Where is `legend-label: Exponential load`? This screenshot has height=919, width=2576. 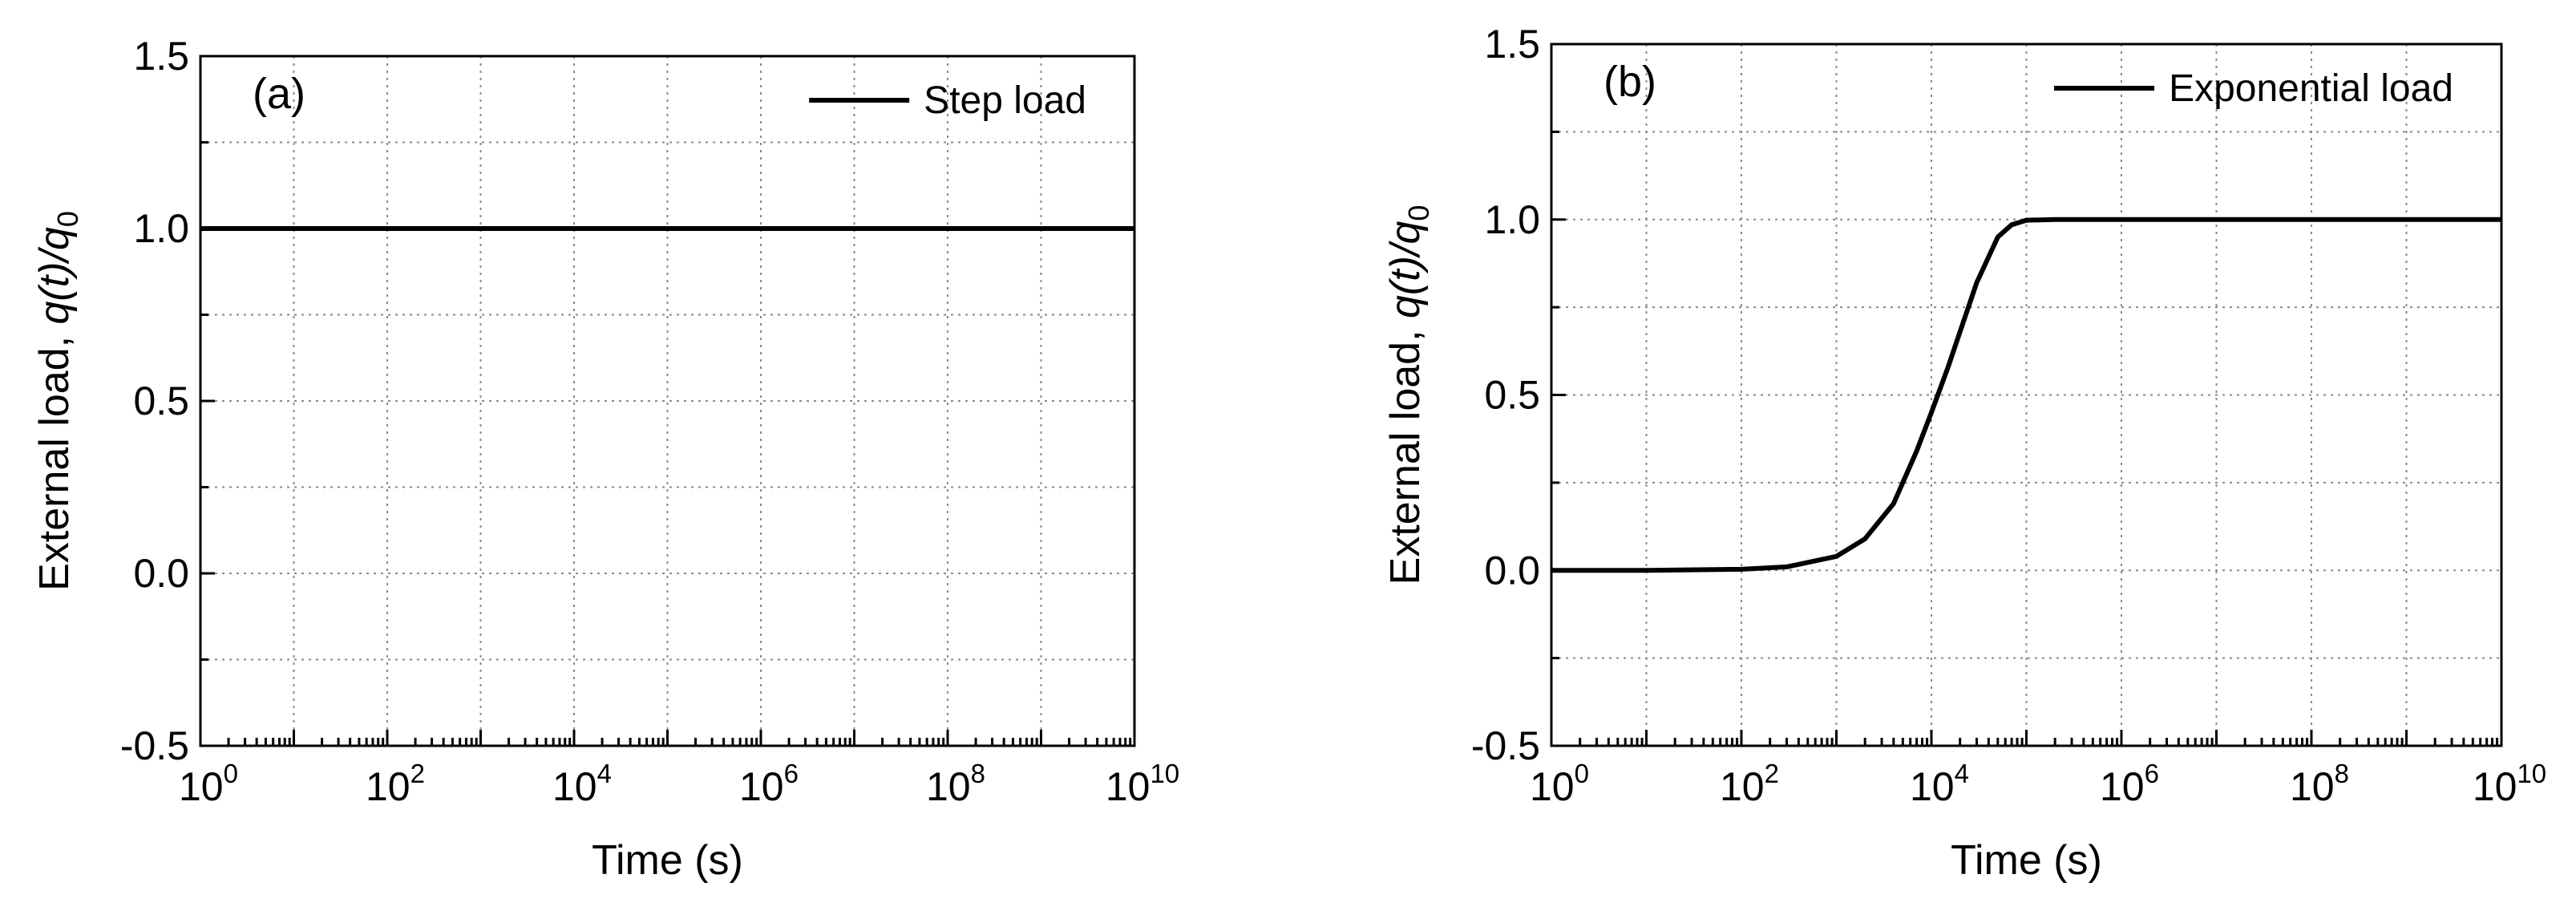
legend-label: Exponential load is located at coordinates (2311, 88).